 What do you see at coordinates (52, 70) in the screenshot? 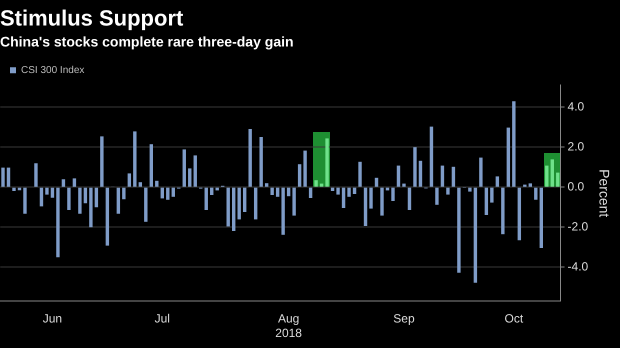
I see `legend-label: CSI 300 Index` at bounding box center [52, 70].